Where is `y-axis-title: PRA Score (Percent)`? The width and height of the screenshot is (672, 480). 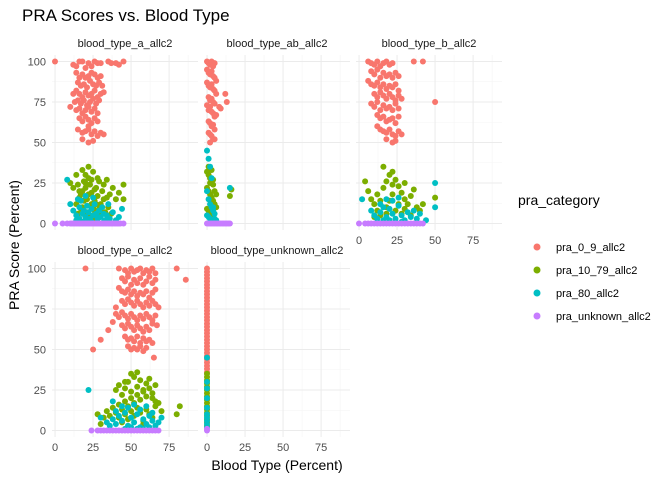 y-axis-title: PRA Score (Percent) is located at coordinates (14, 245).